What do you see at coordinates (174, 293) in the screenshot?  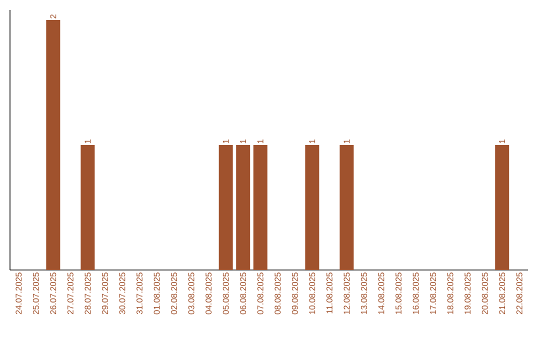 I see `x-tick-label: 02.08.2025` at bounding box center [174, 293].